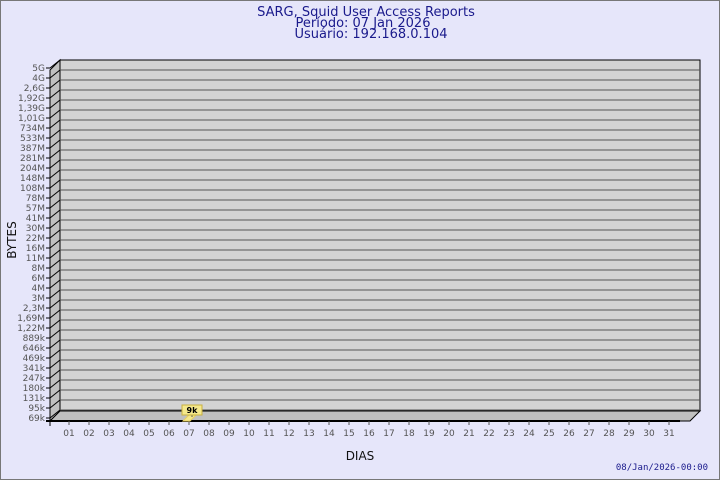 This screenshot has width=720, height=480. Describe the element at coordinates (268, 434) in the screenshot. I see `x-tick-label: 11` at that location.